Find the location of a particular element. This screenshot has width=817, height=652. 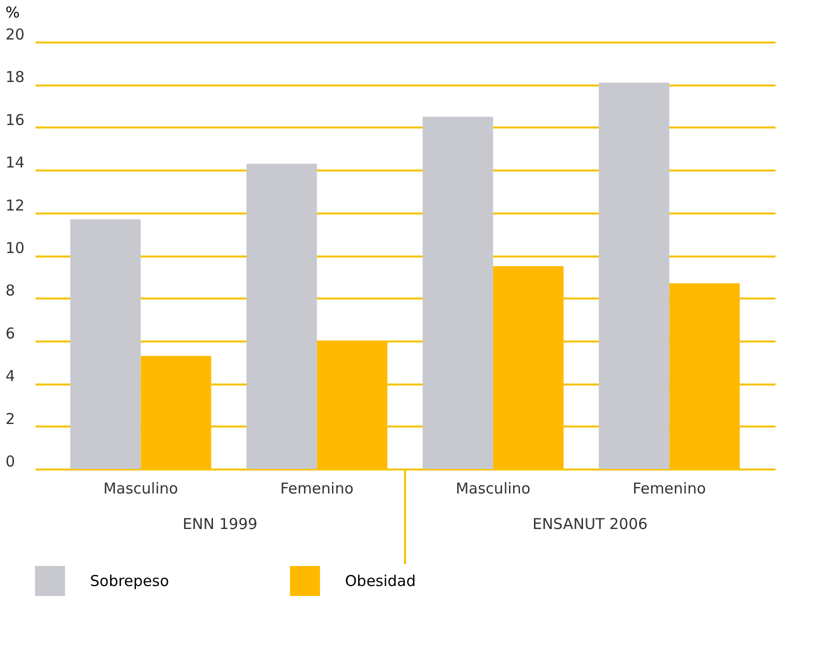

y-tick-label: 16 is located at coordinates (15, 119).